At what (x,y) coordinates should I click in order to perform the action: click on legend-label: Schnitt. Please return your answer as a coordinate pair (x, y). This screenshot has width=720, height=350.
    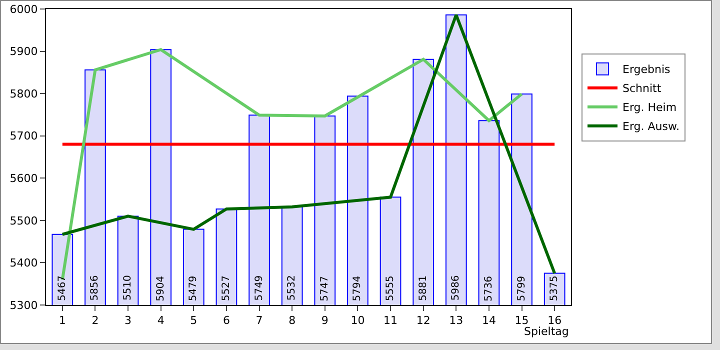
    Looking at the image, I should click on (642, 89).